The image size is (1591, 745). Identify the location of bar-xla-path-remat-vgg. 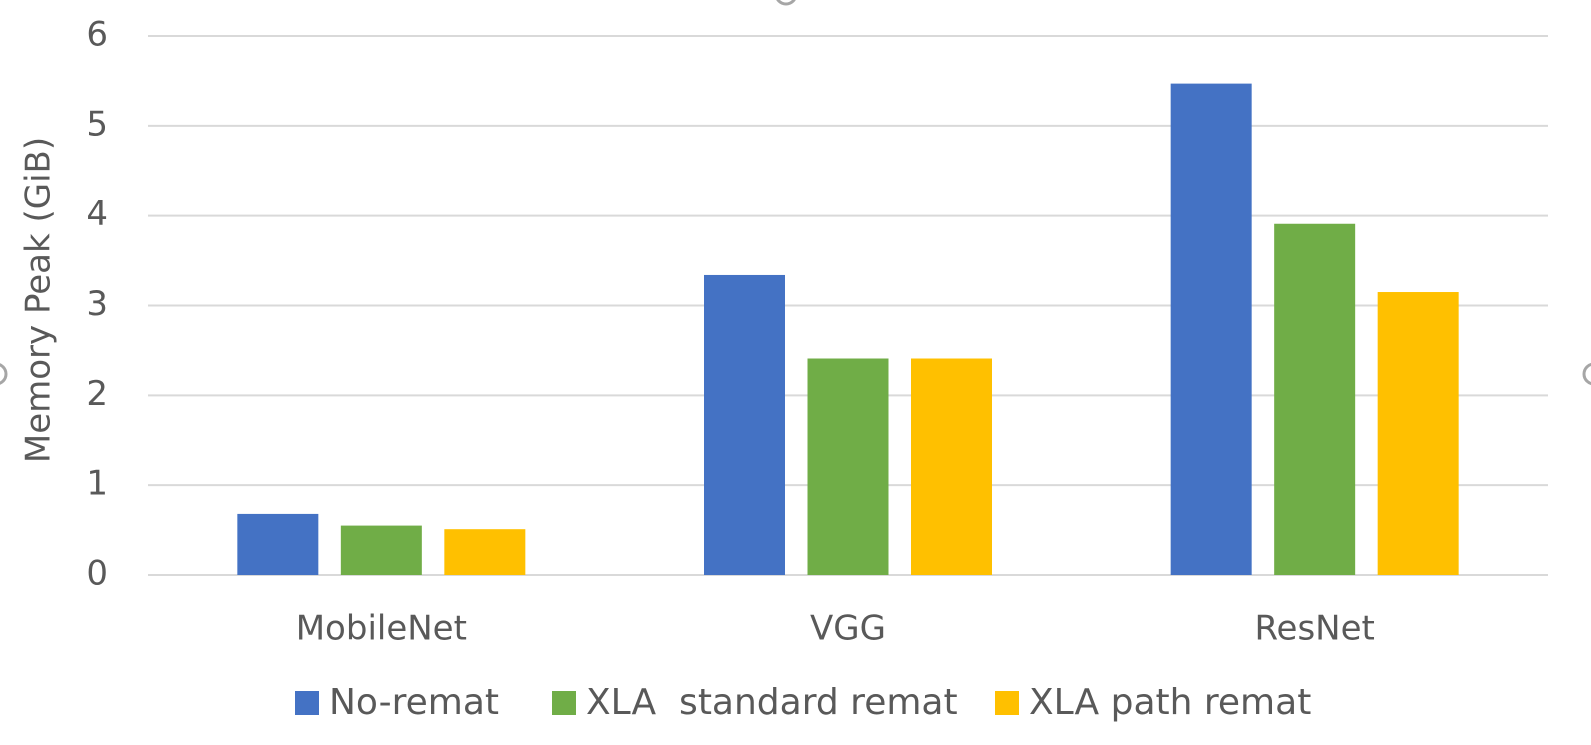
(951, 466).